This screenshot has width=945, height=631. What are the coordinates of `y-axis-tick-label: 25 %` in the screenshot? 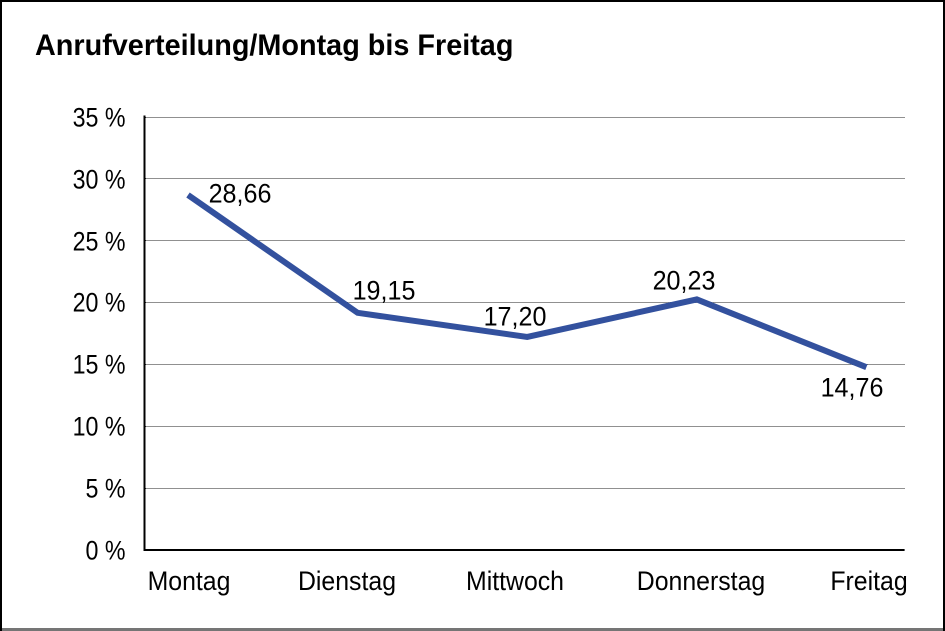 It's located at (99, 241).